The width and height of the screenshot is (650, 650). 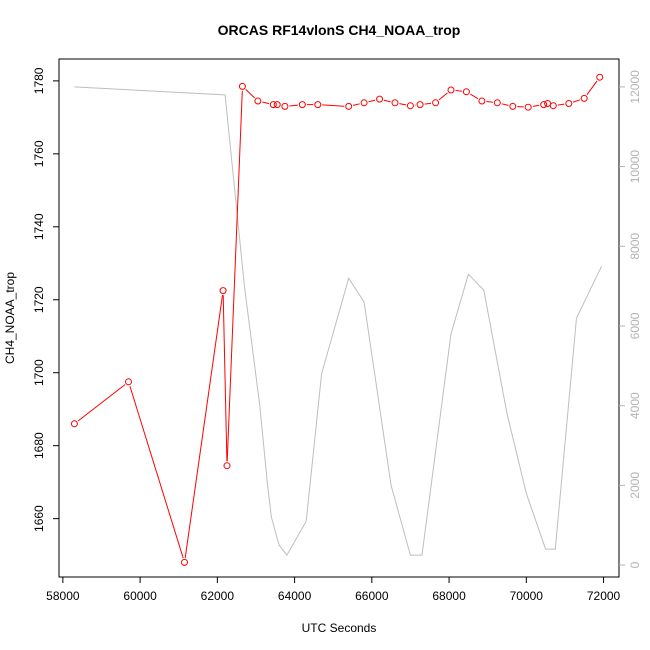 I want to click on x-axis-label: UTC Seconds, so click(x=339, y=628).